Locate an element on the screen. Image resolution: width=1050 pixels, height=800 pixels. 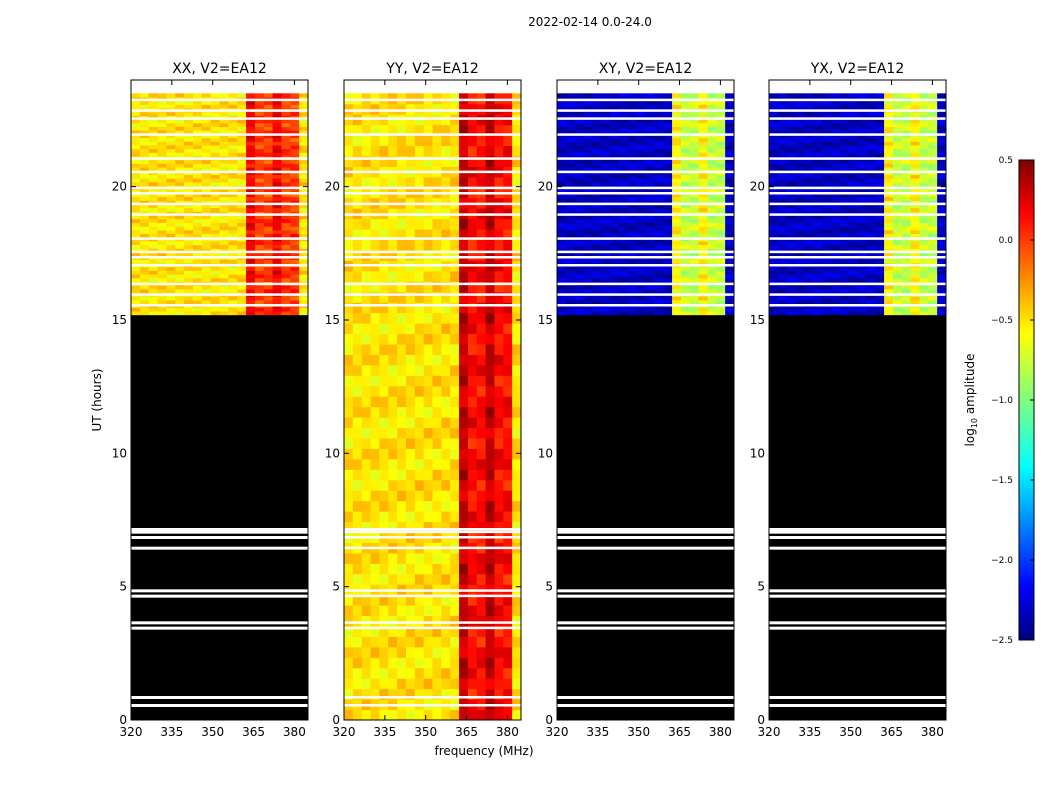
flagged-region is located at coordinates (645, 517).